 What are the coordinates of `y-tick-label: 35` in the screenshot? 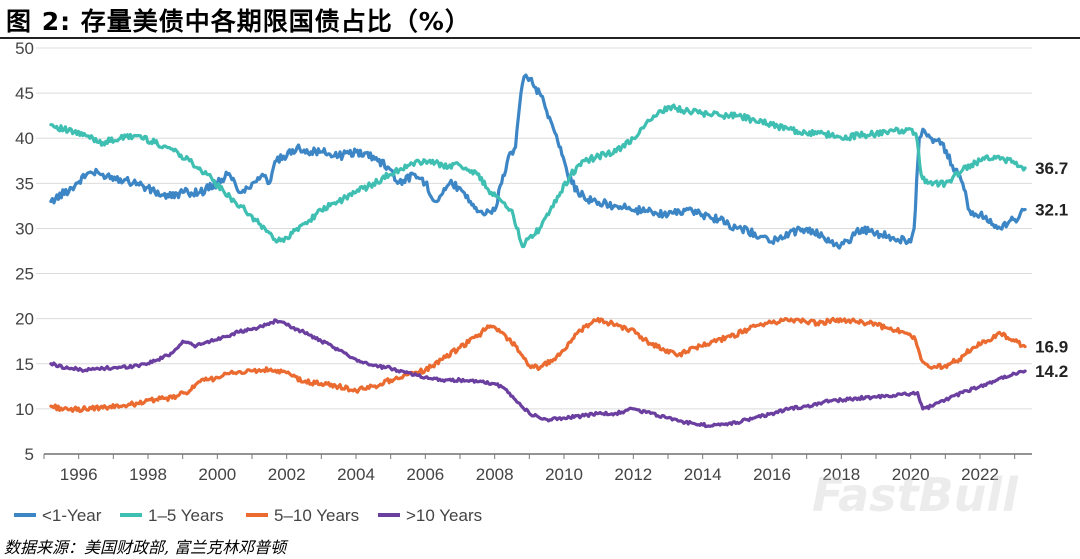 It's located at (24, 183).